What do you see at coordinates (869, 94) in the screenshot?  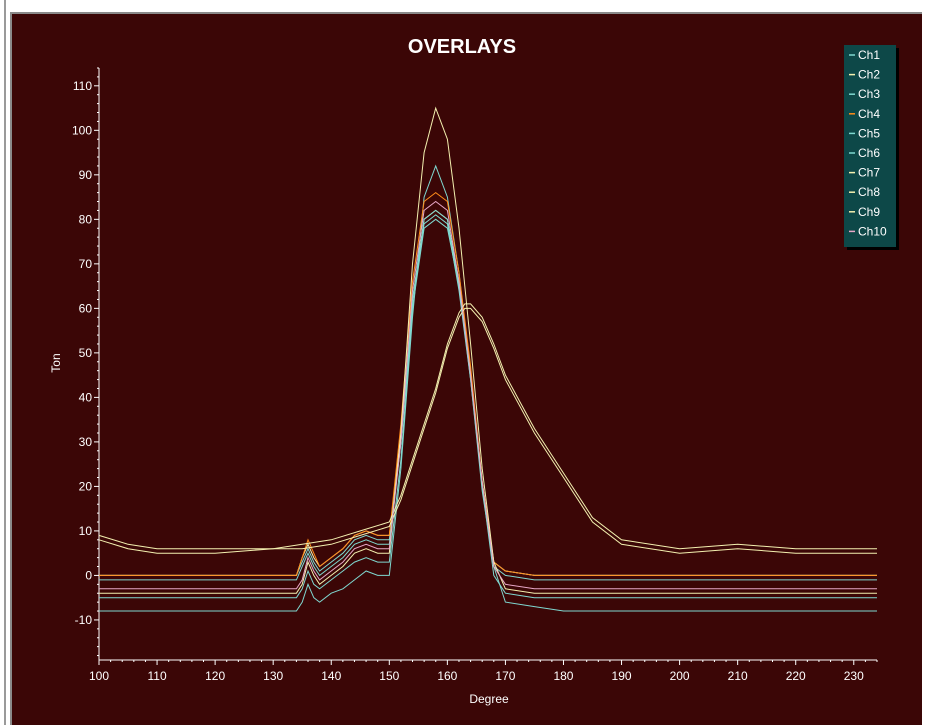 I see `legend-label: Ch3` at bounding box center [869, 94].